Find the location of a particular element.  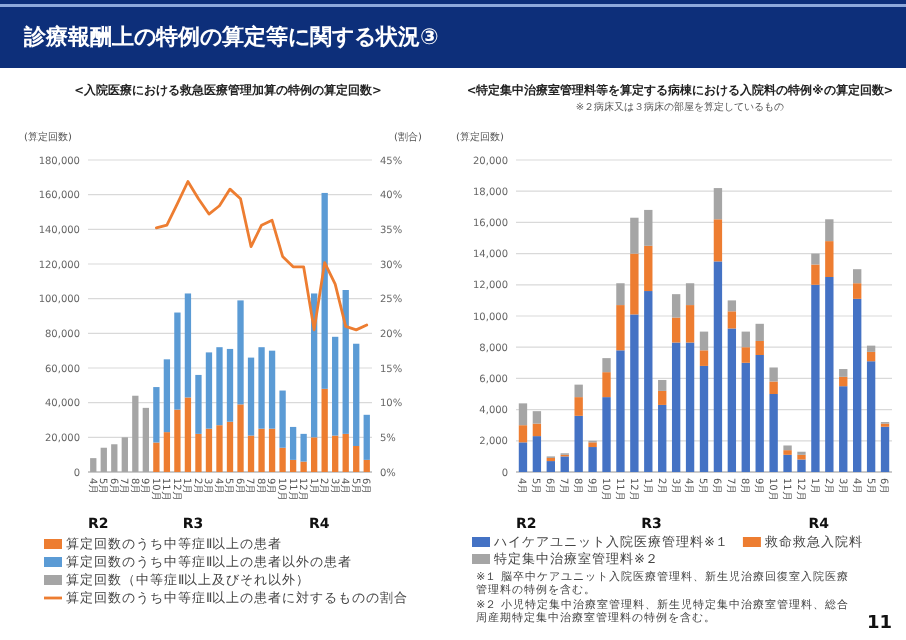

text: 診療報酬上の特例の算定等に関する状況③ is located at coordinates (230, 37).